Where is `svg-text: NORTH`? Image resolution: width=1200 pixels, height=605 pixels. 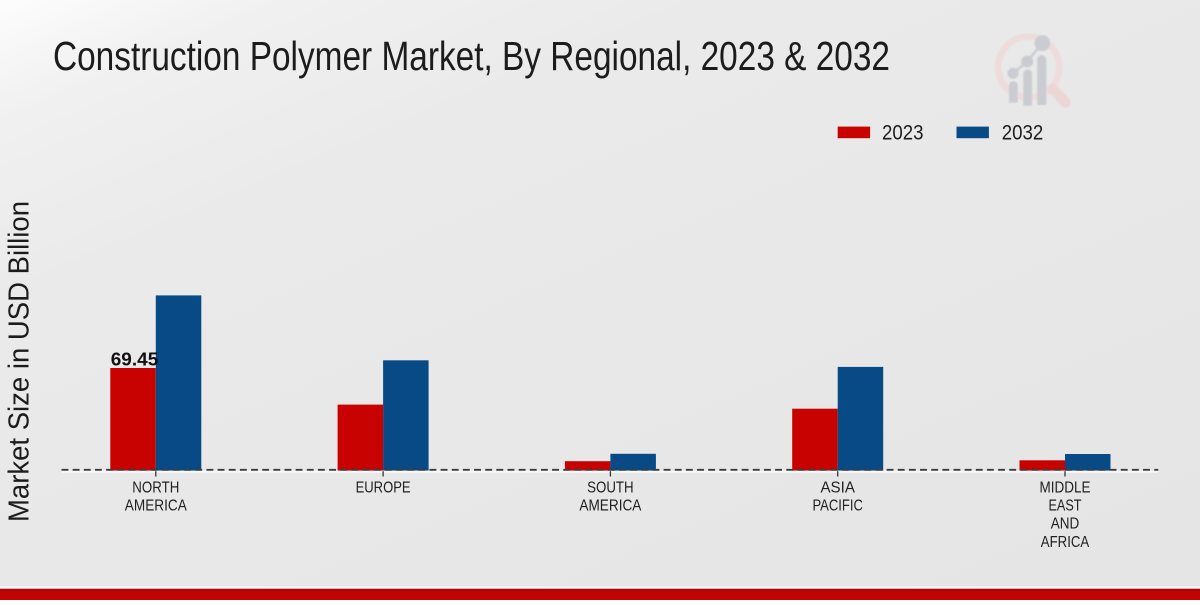
svg-text: NORTH is located at coordinates (155, 487).